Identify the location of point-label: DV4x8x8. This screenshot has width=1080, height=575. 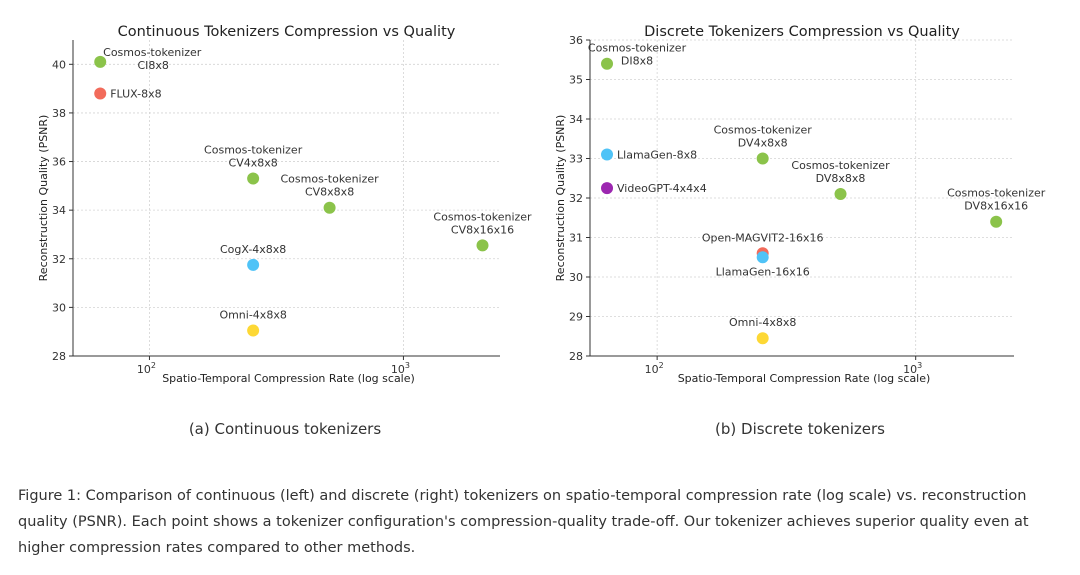
(763, 143).